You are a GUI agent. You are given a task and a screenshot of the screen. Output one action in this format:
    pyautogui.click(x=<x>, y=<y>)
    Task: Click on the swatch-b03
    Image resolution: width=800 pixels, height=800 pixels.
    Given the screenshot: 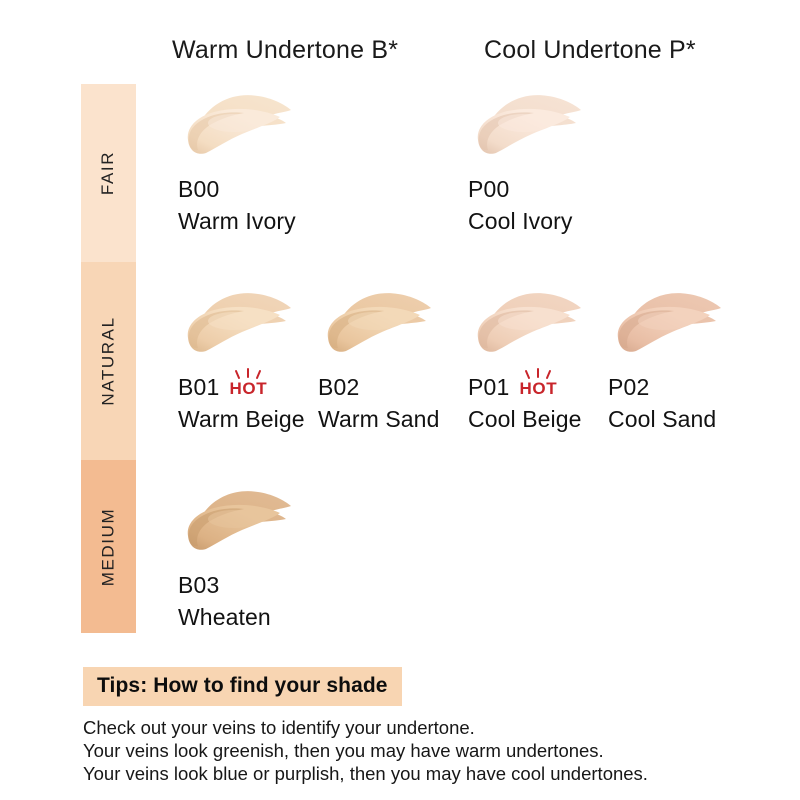 What is the action you would take?
    pyautogui.click(x=235, y=522)
    